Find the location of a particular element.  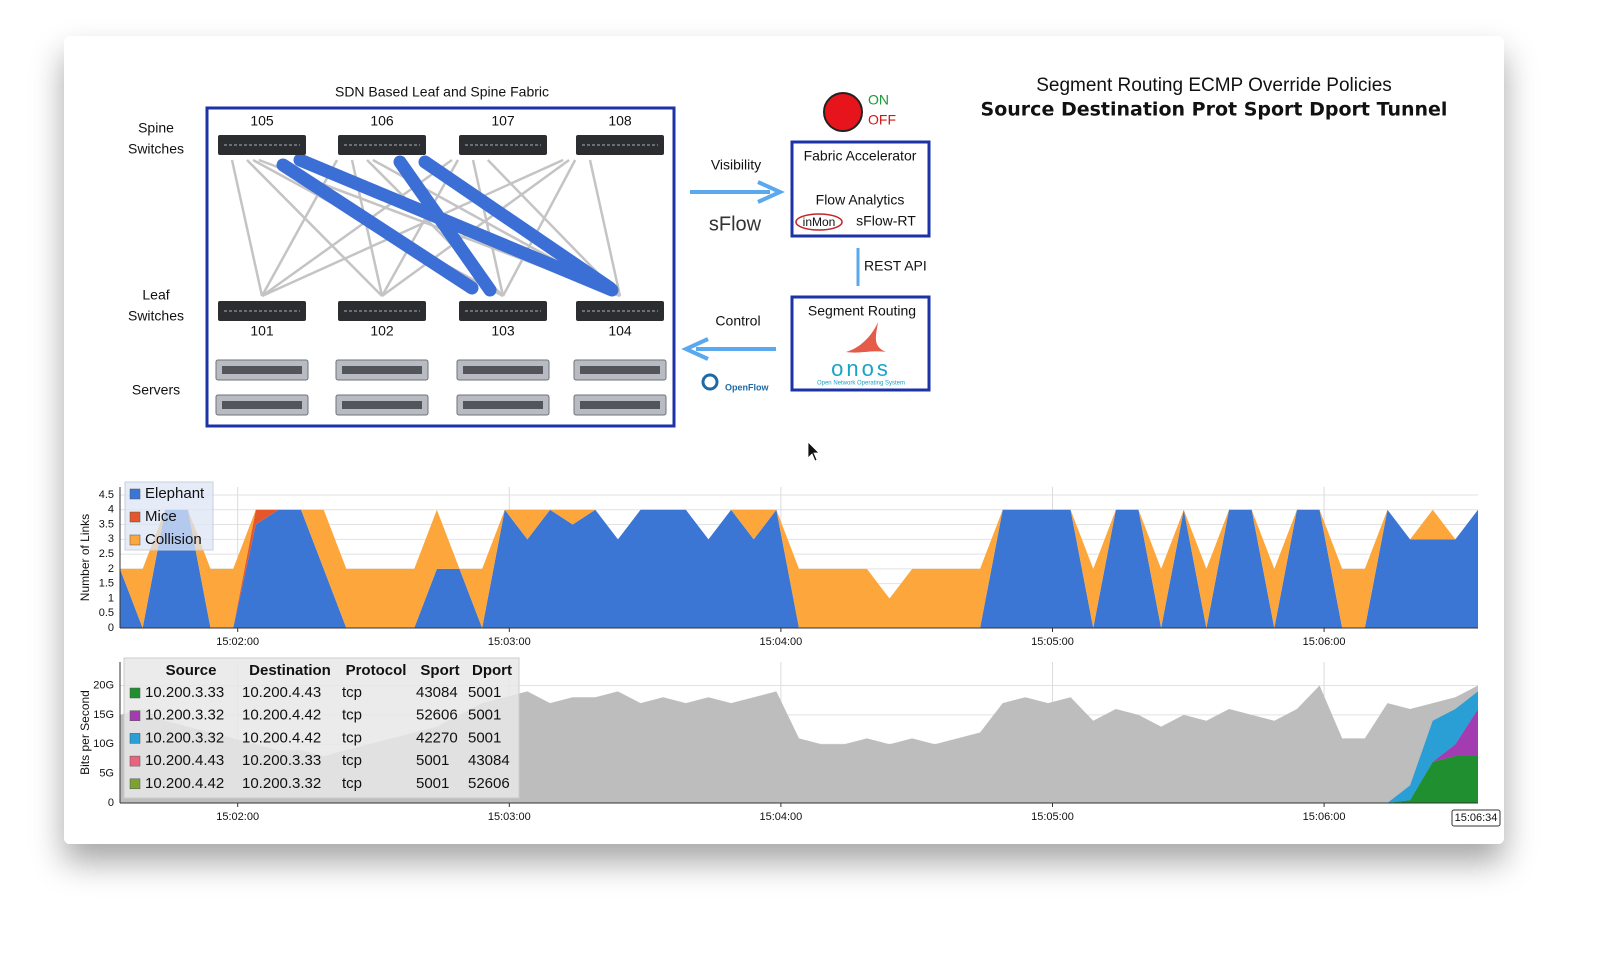

control-arrow is located at coordinates (728, 349).